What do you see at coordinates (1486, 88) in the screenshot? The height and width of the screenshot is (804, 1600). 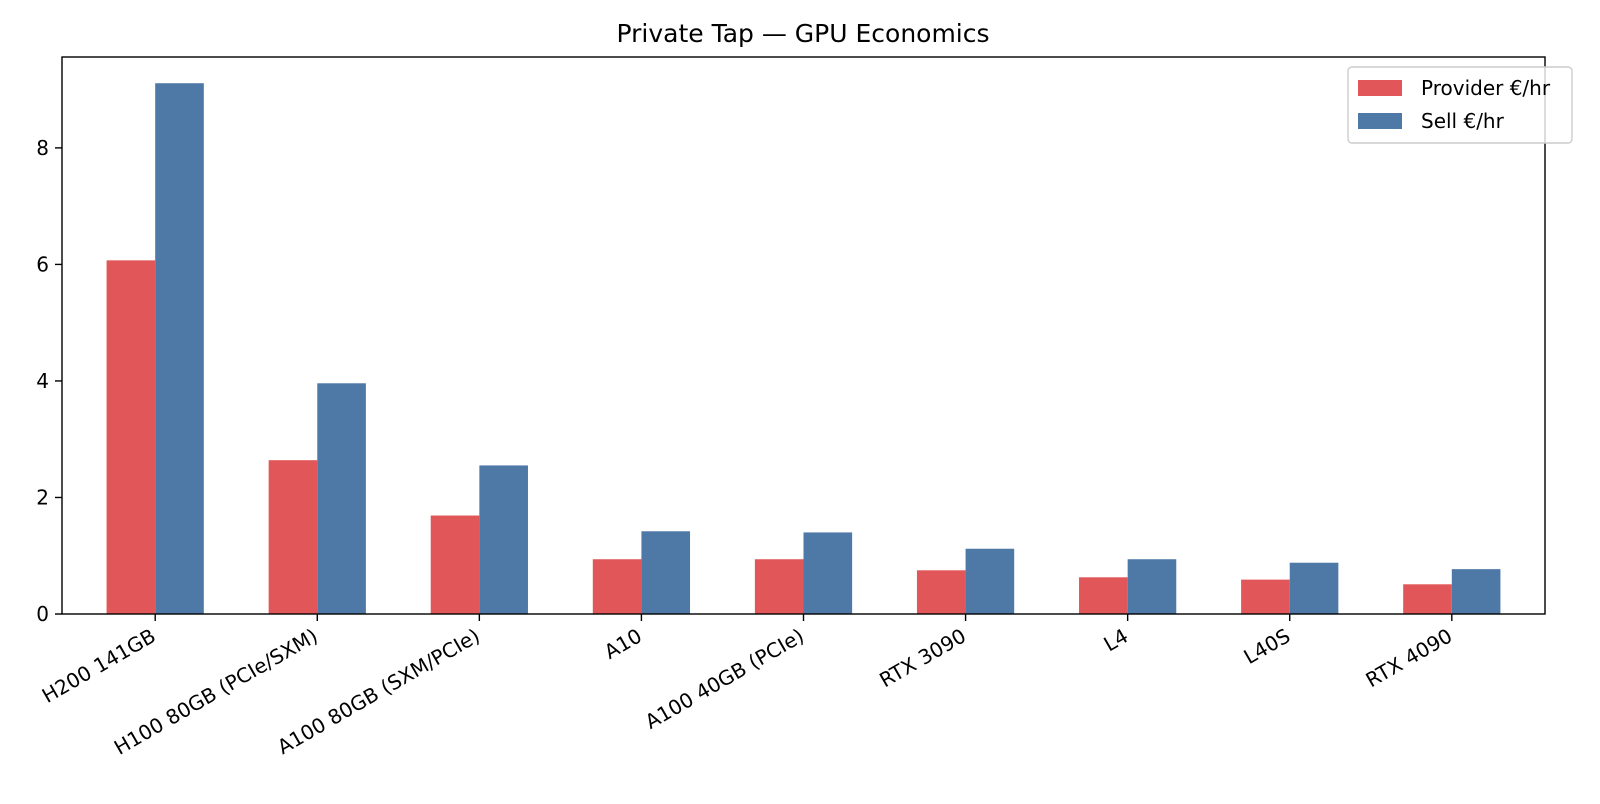 I see `legend-label-0: Provider €/hr` at bounding box center [1486, 88].